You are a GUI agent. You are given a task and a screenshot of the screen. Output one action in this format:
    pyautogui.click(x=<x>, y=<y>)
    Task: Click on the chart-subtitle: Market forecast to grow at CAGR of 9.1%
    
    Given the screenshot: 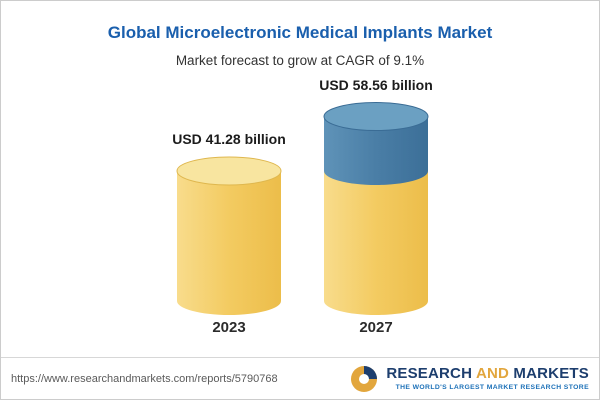 What is the action you would take?
    pyautogui.click(x=300, y=60)
    